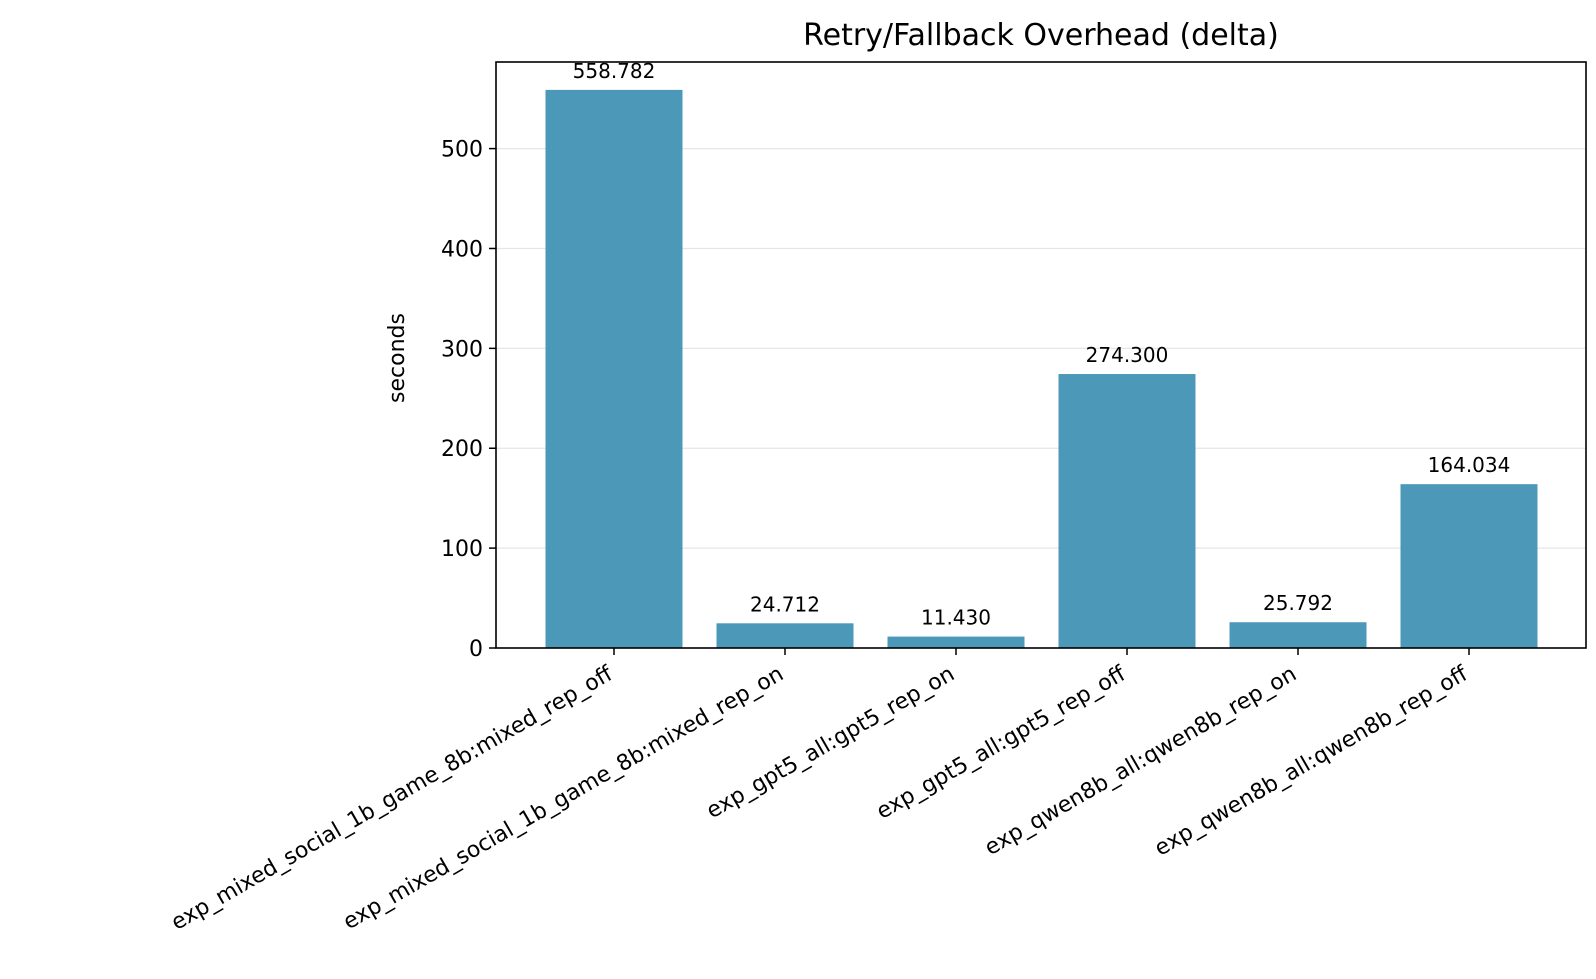  What do you see at coordinates (462, 249) in the screenshot?
I see `y-tick-label: 400` at bounding box center [462, 249].